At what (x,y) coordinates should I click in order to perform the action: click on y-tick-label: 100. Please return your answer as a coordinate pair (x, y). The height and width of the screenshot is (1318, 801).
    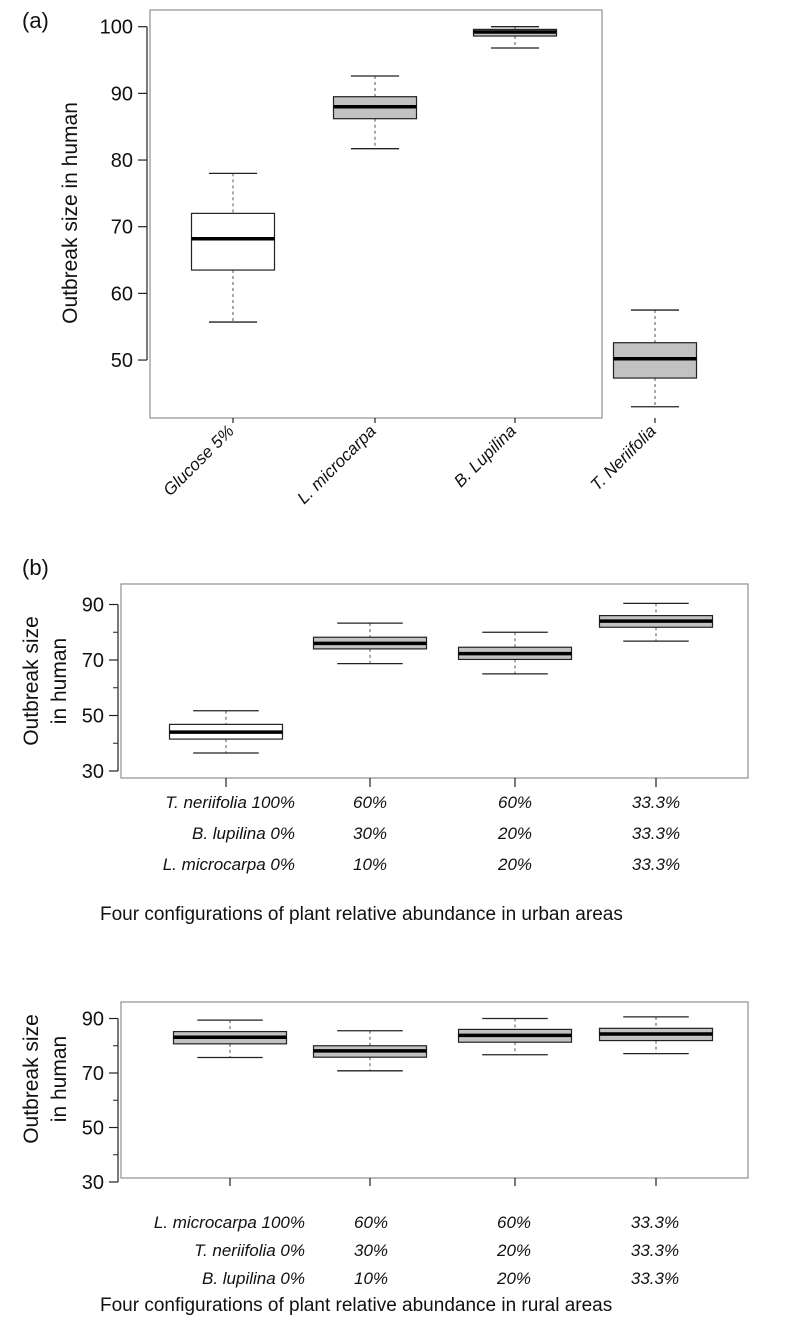
    Looking at the image, I should click on (116, 28).